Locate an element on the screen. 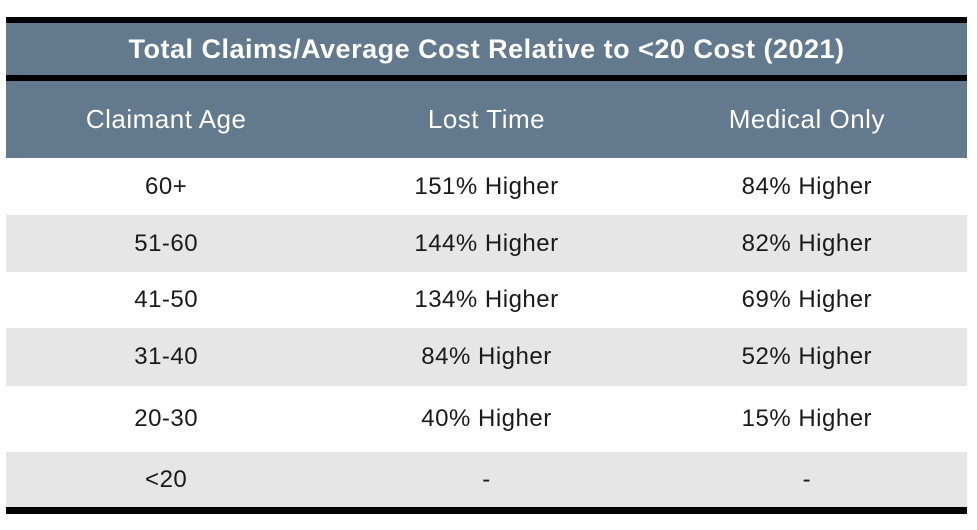 The height and width of the screenshot is (530, 977). table-row: <20 - - is located at coordinates (486, 479).